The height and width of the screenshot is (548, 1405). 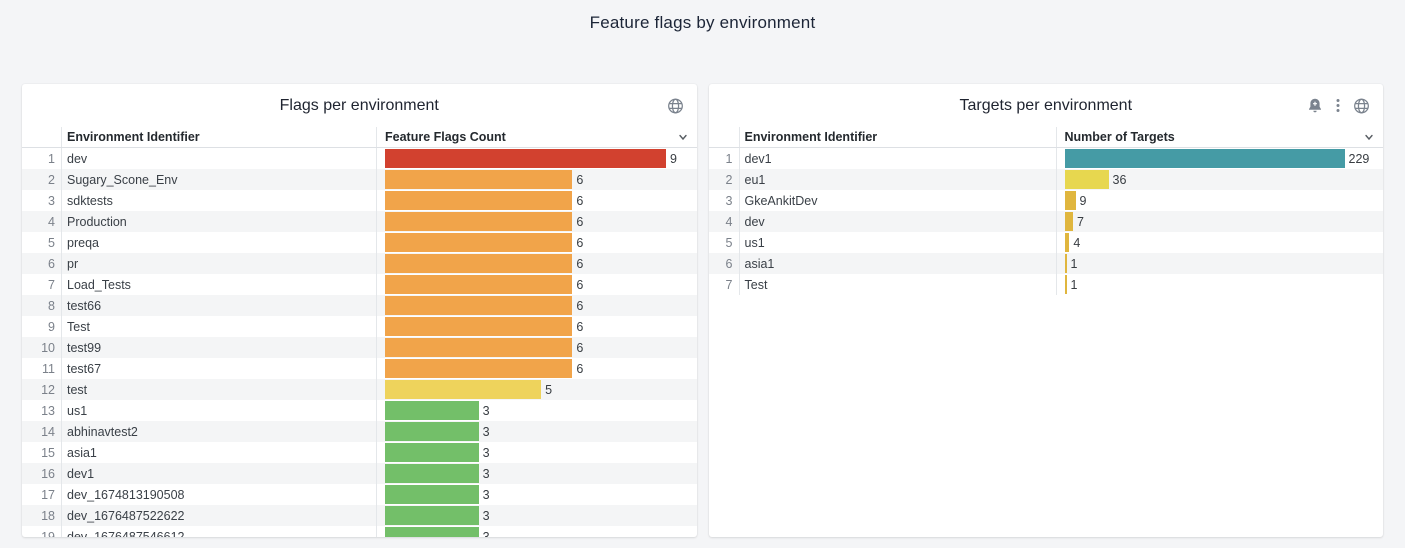 I want to click on row-identifier: asia1, so click(x=219, y=452).